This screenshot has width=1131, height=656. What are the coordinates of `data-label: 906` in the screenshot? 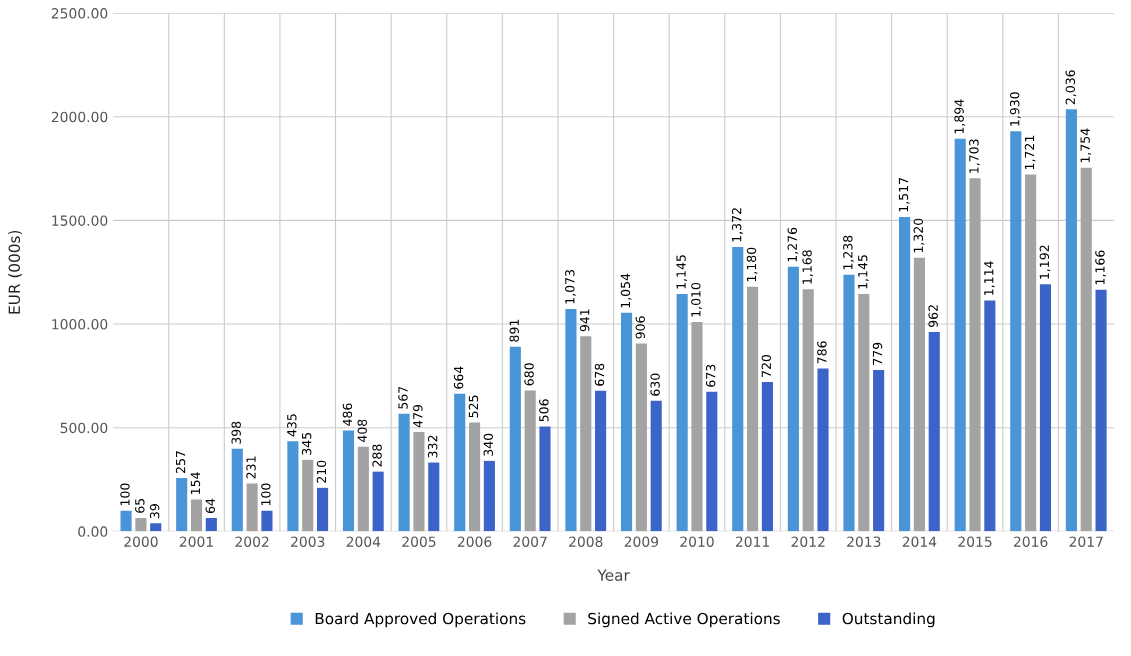 It's located at (640, 327).